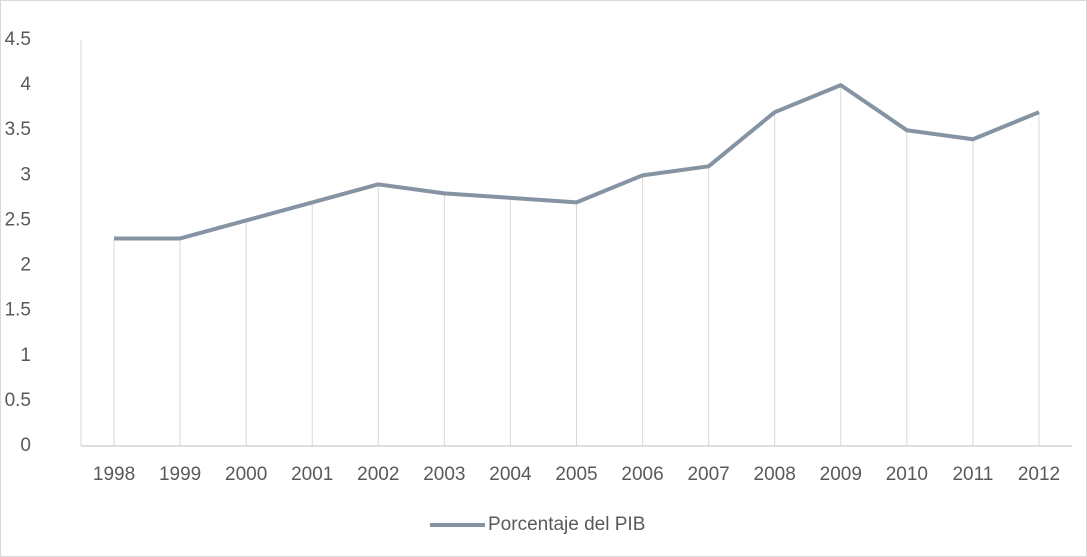 The image size is (1087, 557). What do you see at coordinates (18, 129) in the screenshot?
I see `y-tick-label: 3.5` at bounding box center [18, 129].